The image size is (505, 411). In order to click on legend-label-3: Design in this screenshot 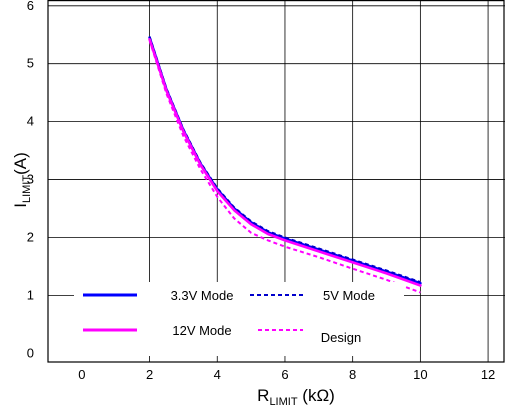, I will do `click(341, 337)`.